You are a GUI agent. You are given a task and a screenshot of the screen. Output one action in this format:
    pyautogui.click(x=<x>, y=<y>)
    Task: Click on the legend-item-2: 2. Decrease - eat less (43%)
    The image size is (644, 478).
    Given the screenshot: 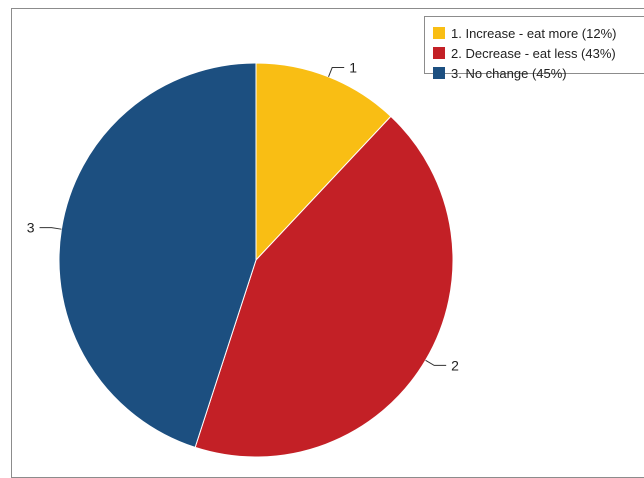 What is the action you would take?
    pyautogui.click(x=538, y=53)
    